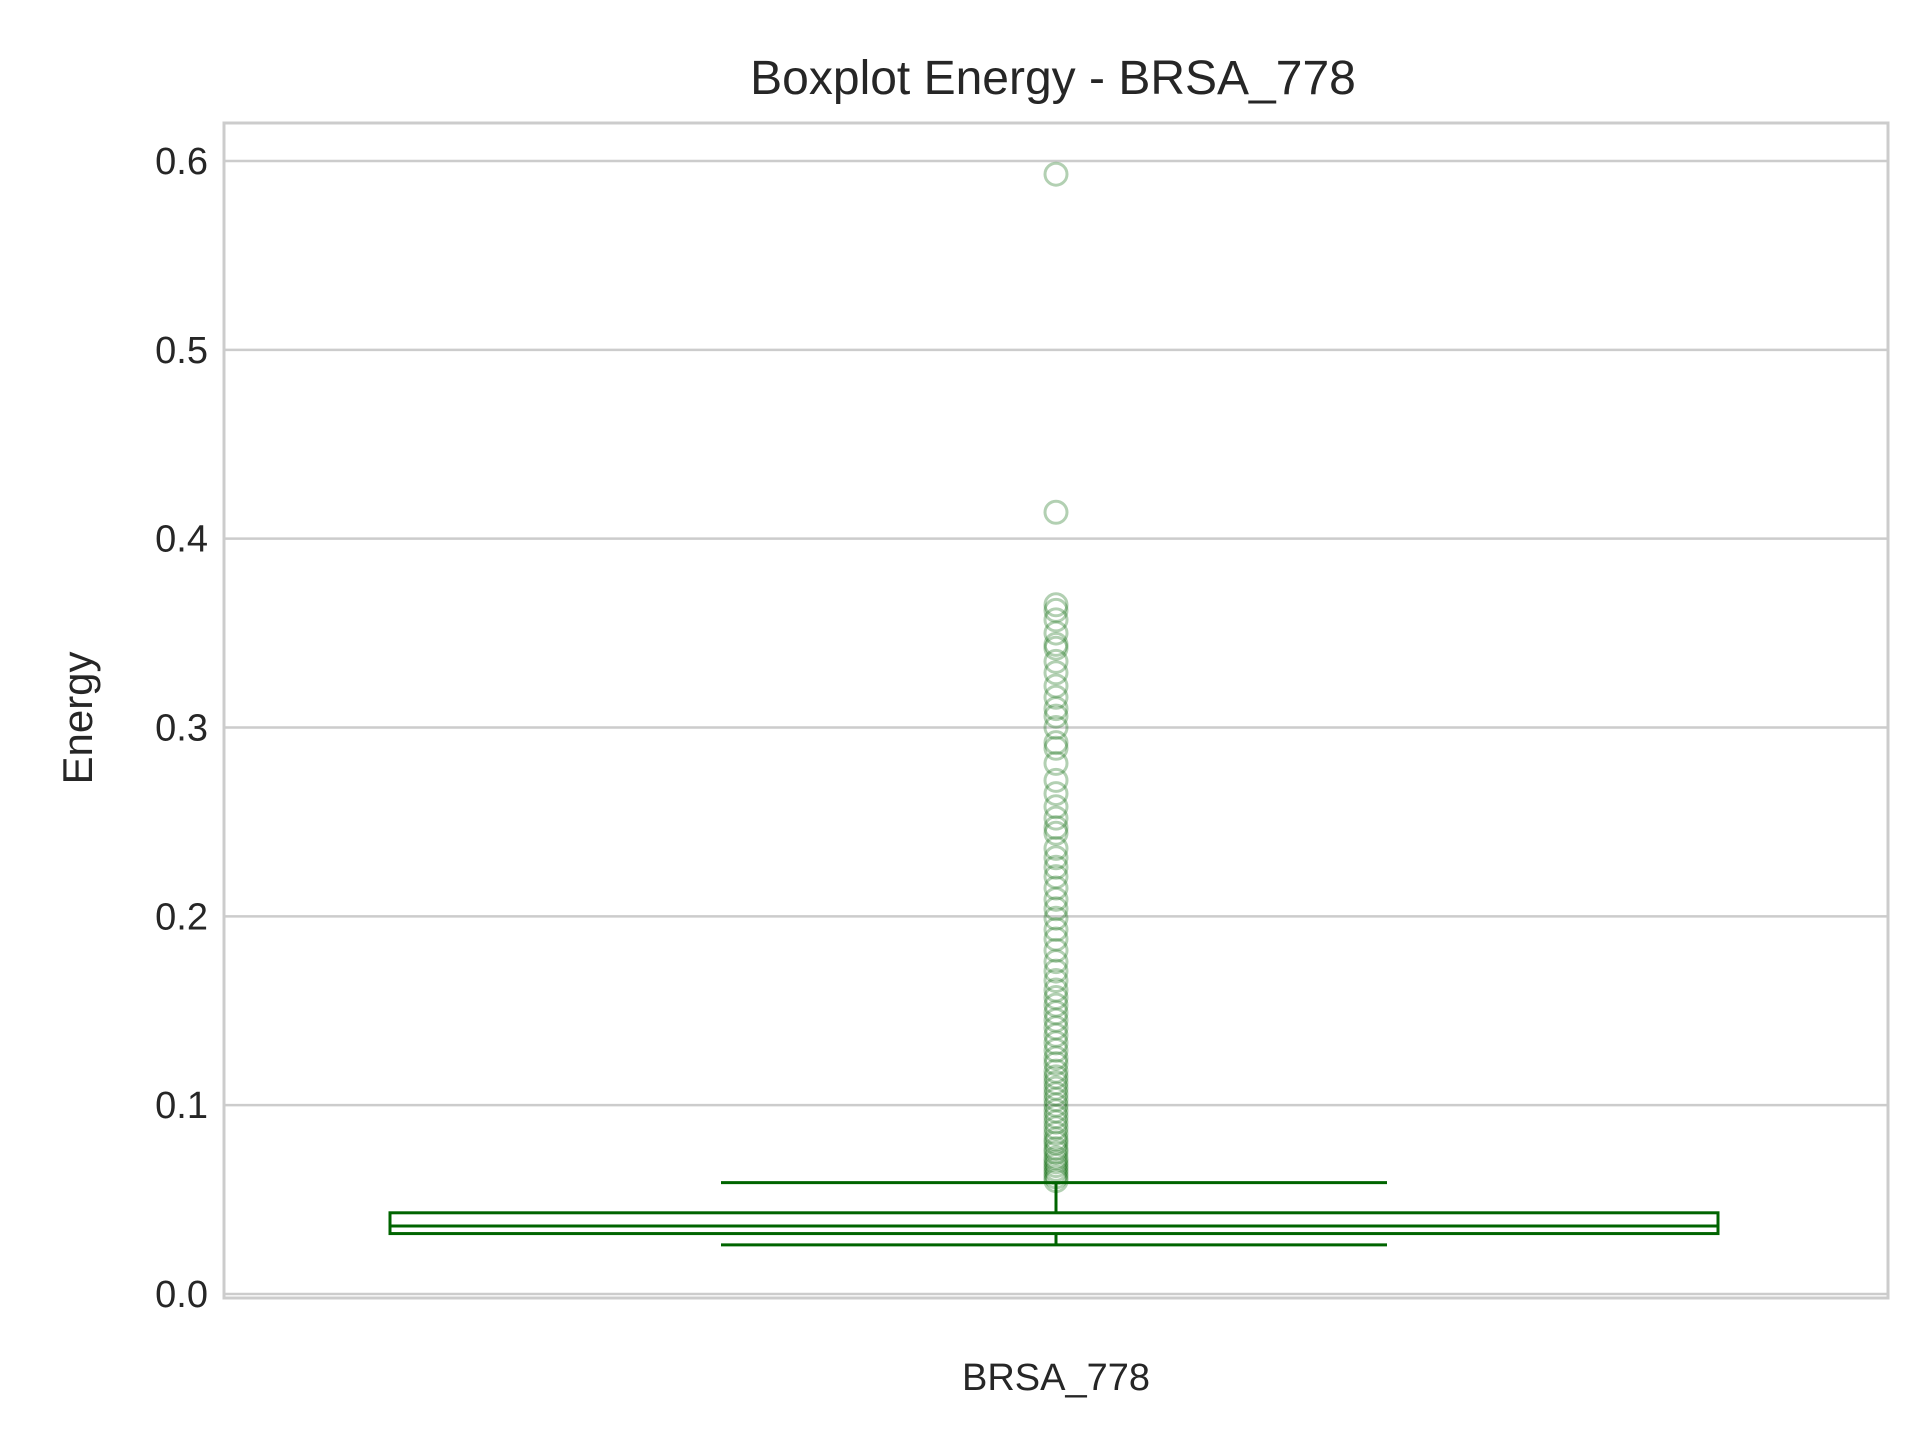 The height and width of the screenshot is (1440, 1920). I want to click on x-tick-labels: BRSA_778, so click(1056, 1378).